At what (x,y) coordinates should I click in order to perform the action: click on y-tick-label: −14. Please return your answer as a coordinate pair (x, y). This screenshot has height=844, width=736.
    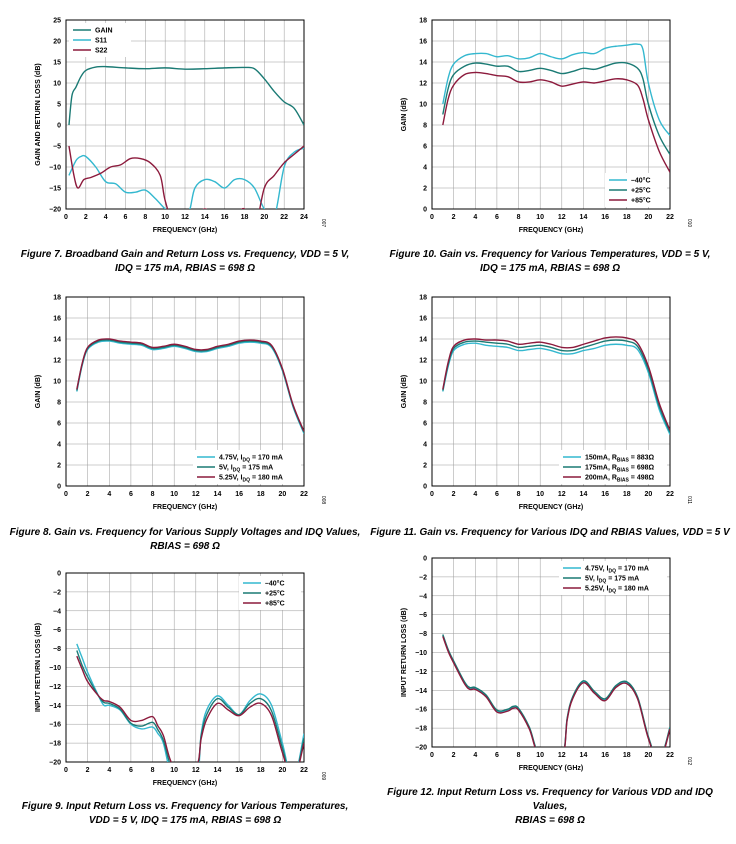
    Looking at the image, I should click on (421, 691).